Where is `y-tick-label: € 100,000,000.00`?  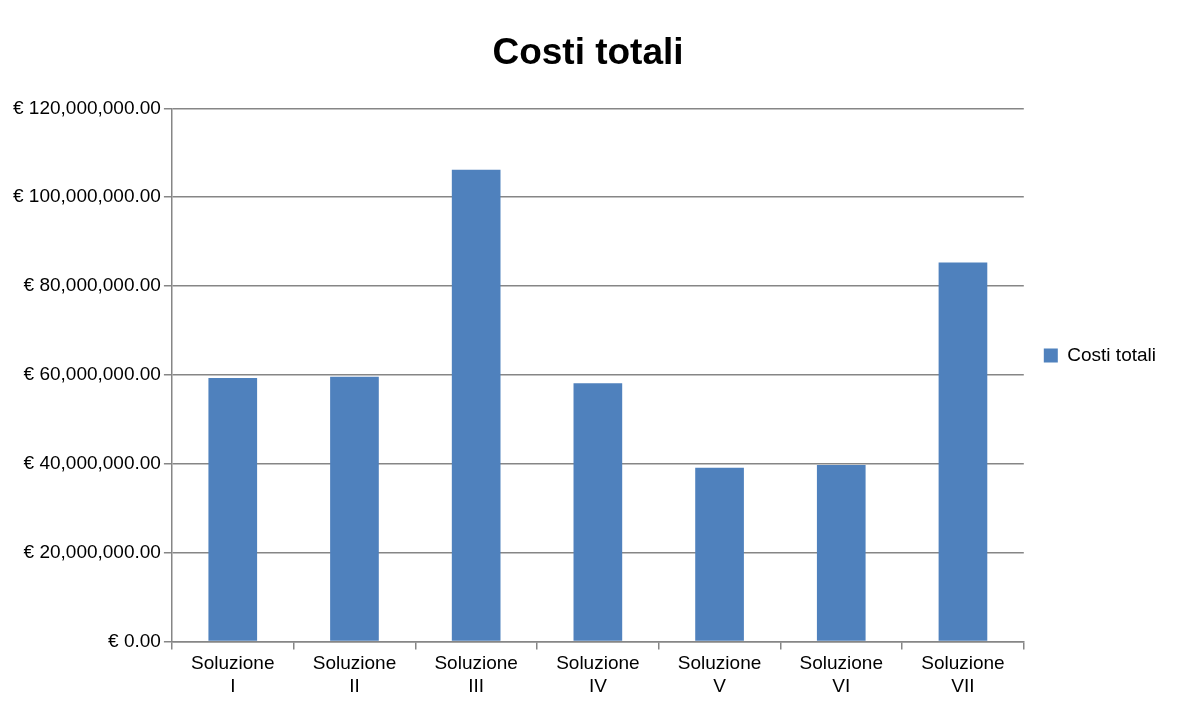 y-tick-label: € 100,000,000.00 is located at coordinates (87, 196).